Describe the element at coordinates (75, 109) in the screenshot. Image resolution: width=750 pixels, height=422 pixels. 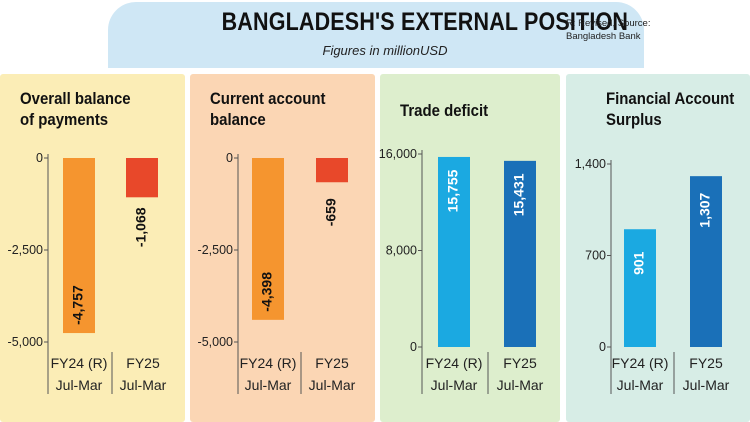
I see `panel-title: Overall balance of payments` at that location.